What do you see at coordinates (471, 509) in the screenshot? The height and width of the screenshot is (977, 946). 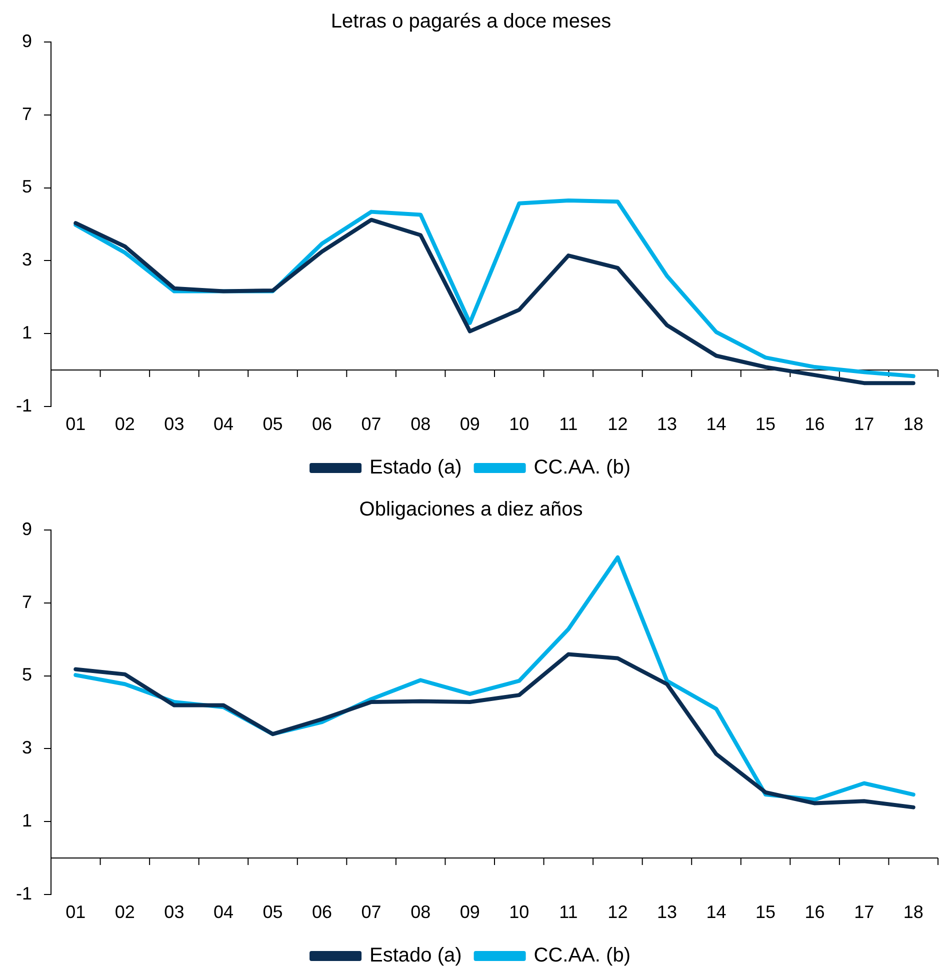 I see `chart-title: Obligaciones a diez años` at bounding box center [471, 509].